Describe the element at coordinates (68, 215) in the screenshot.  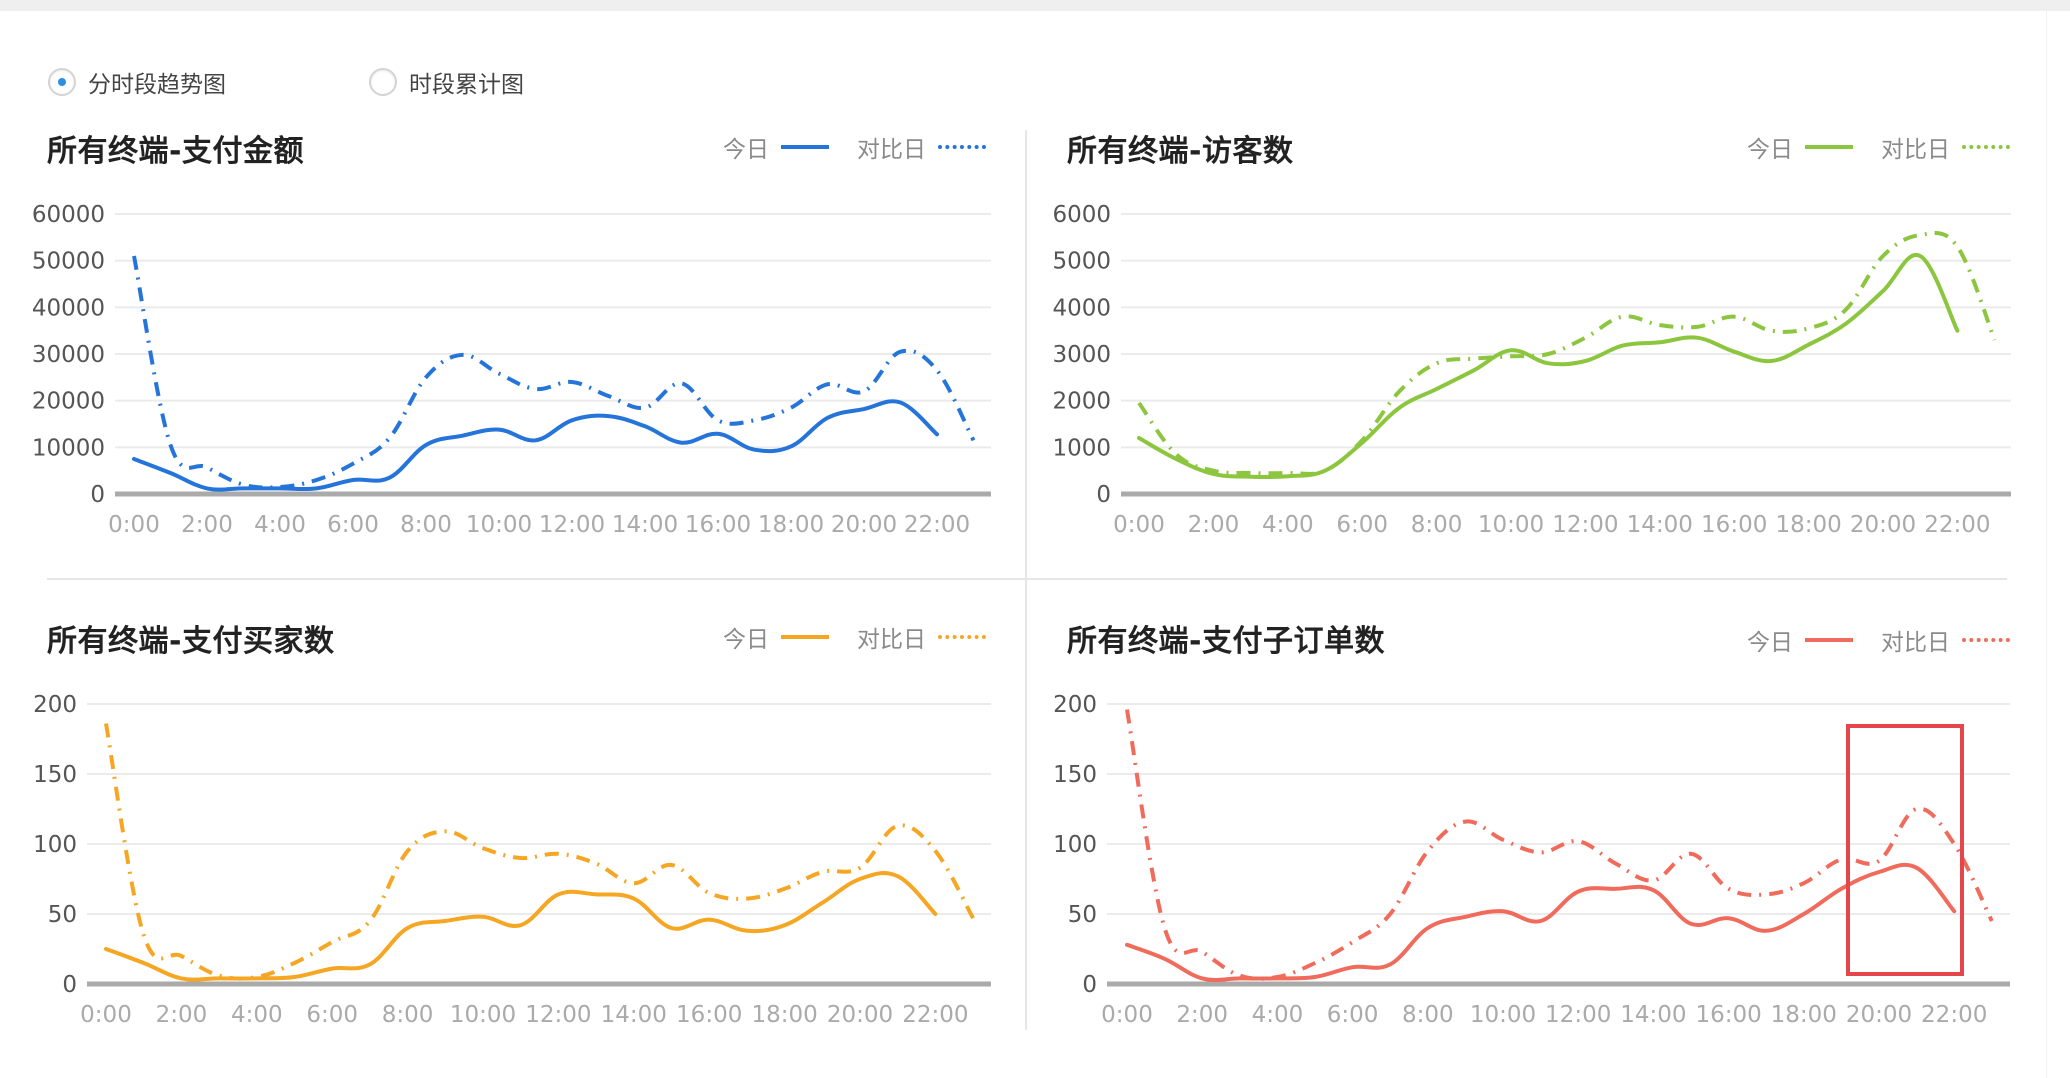
I see `y-tick-label: 60000` at that location.